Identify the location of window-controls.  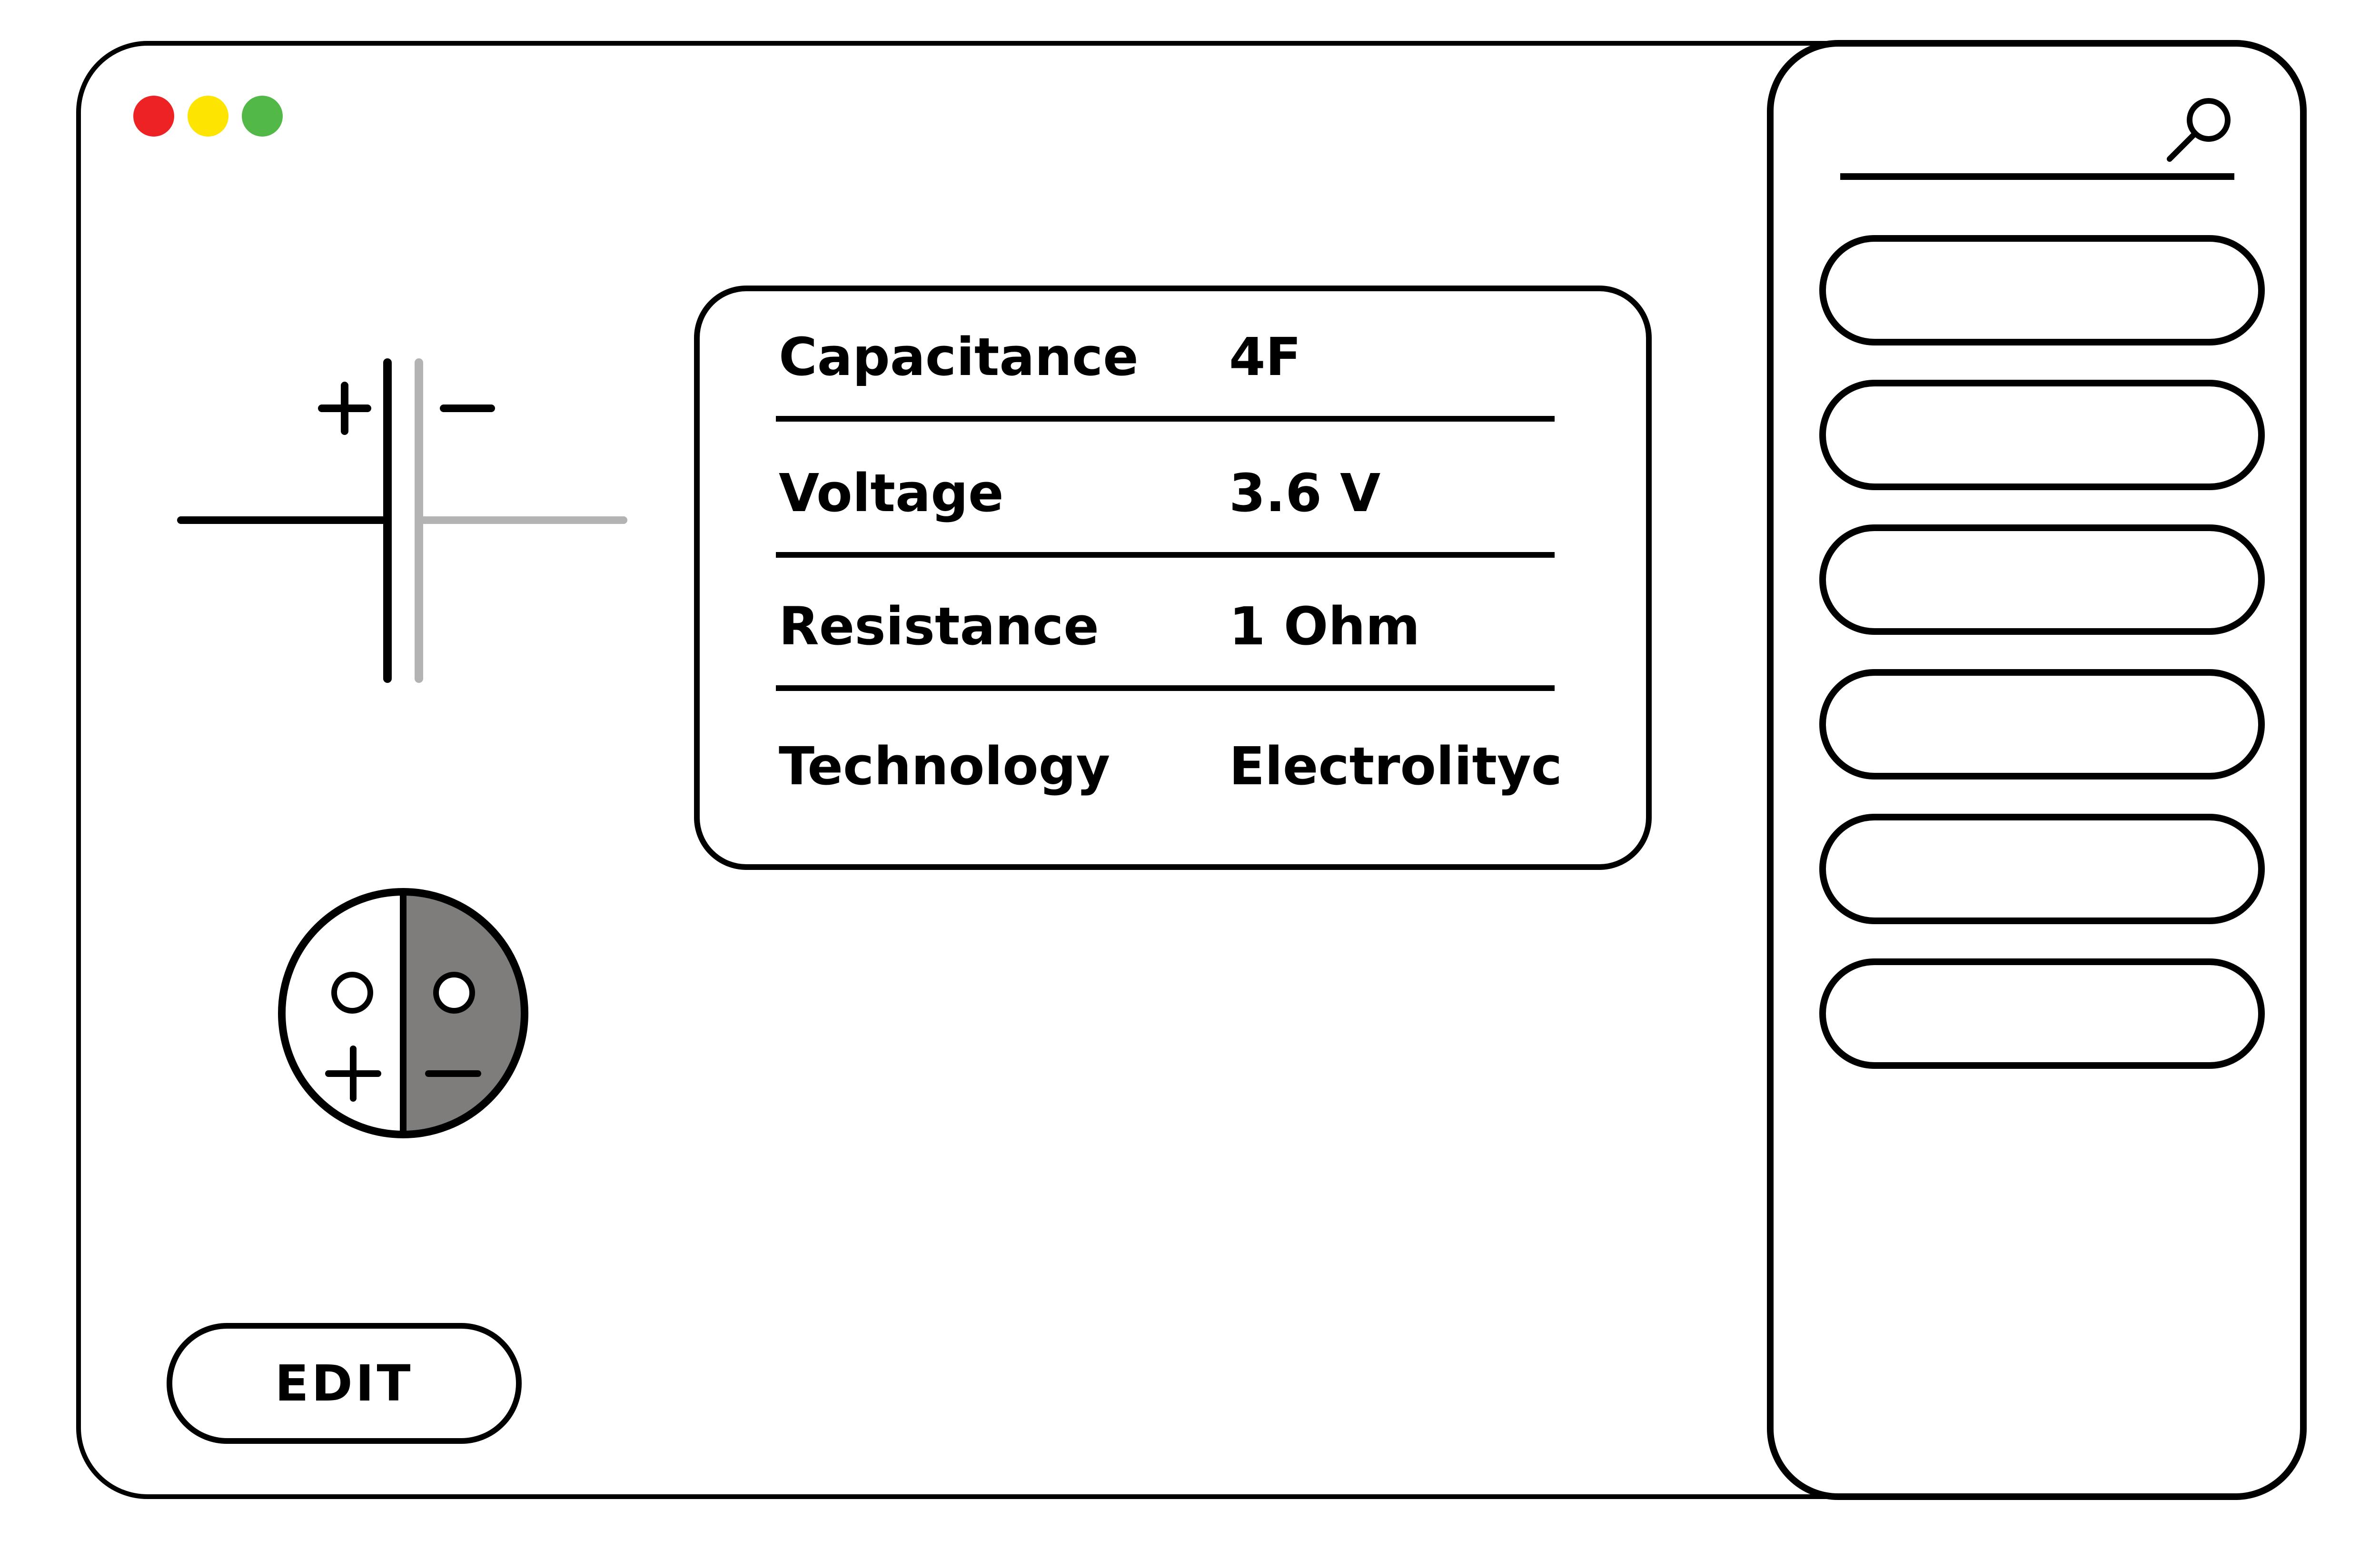
(208, 116).